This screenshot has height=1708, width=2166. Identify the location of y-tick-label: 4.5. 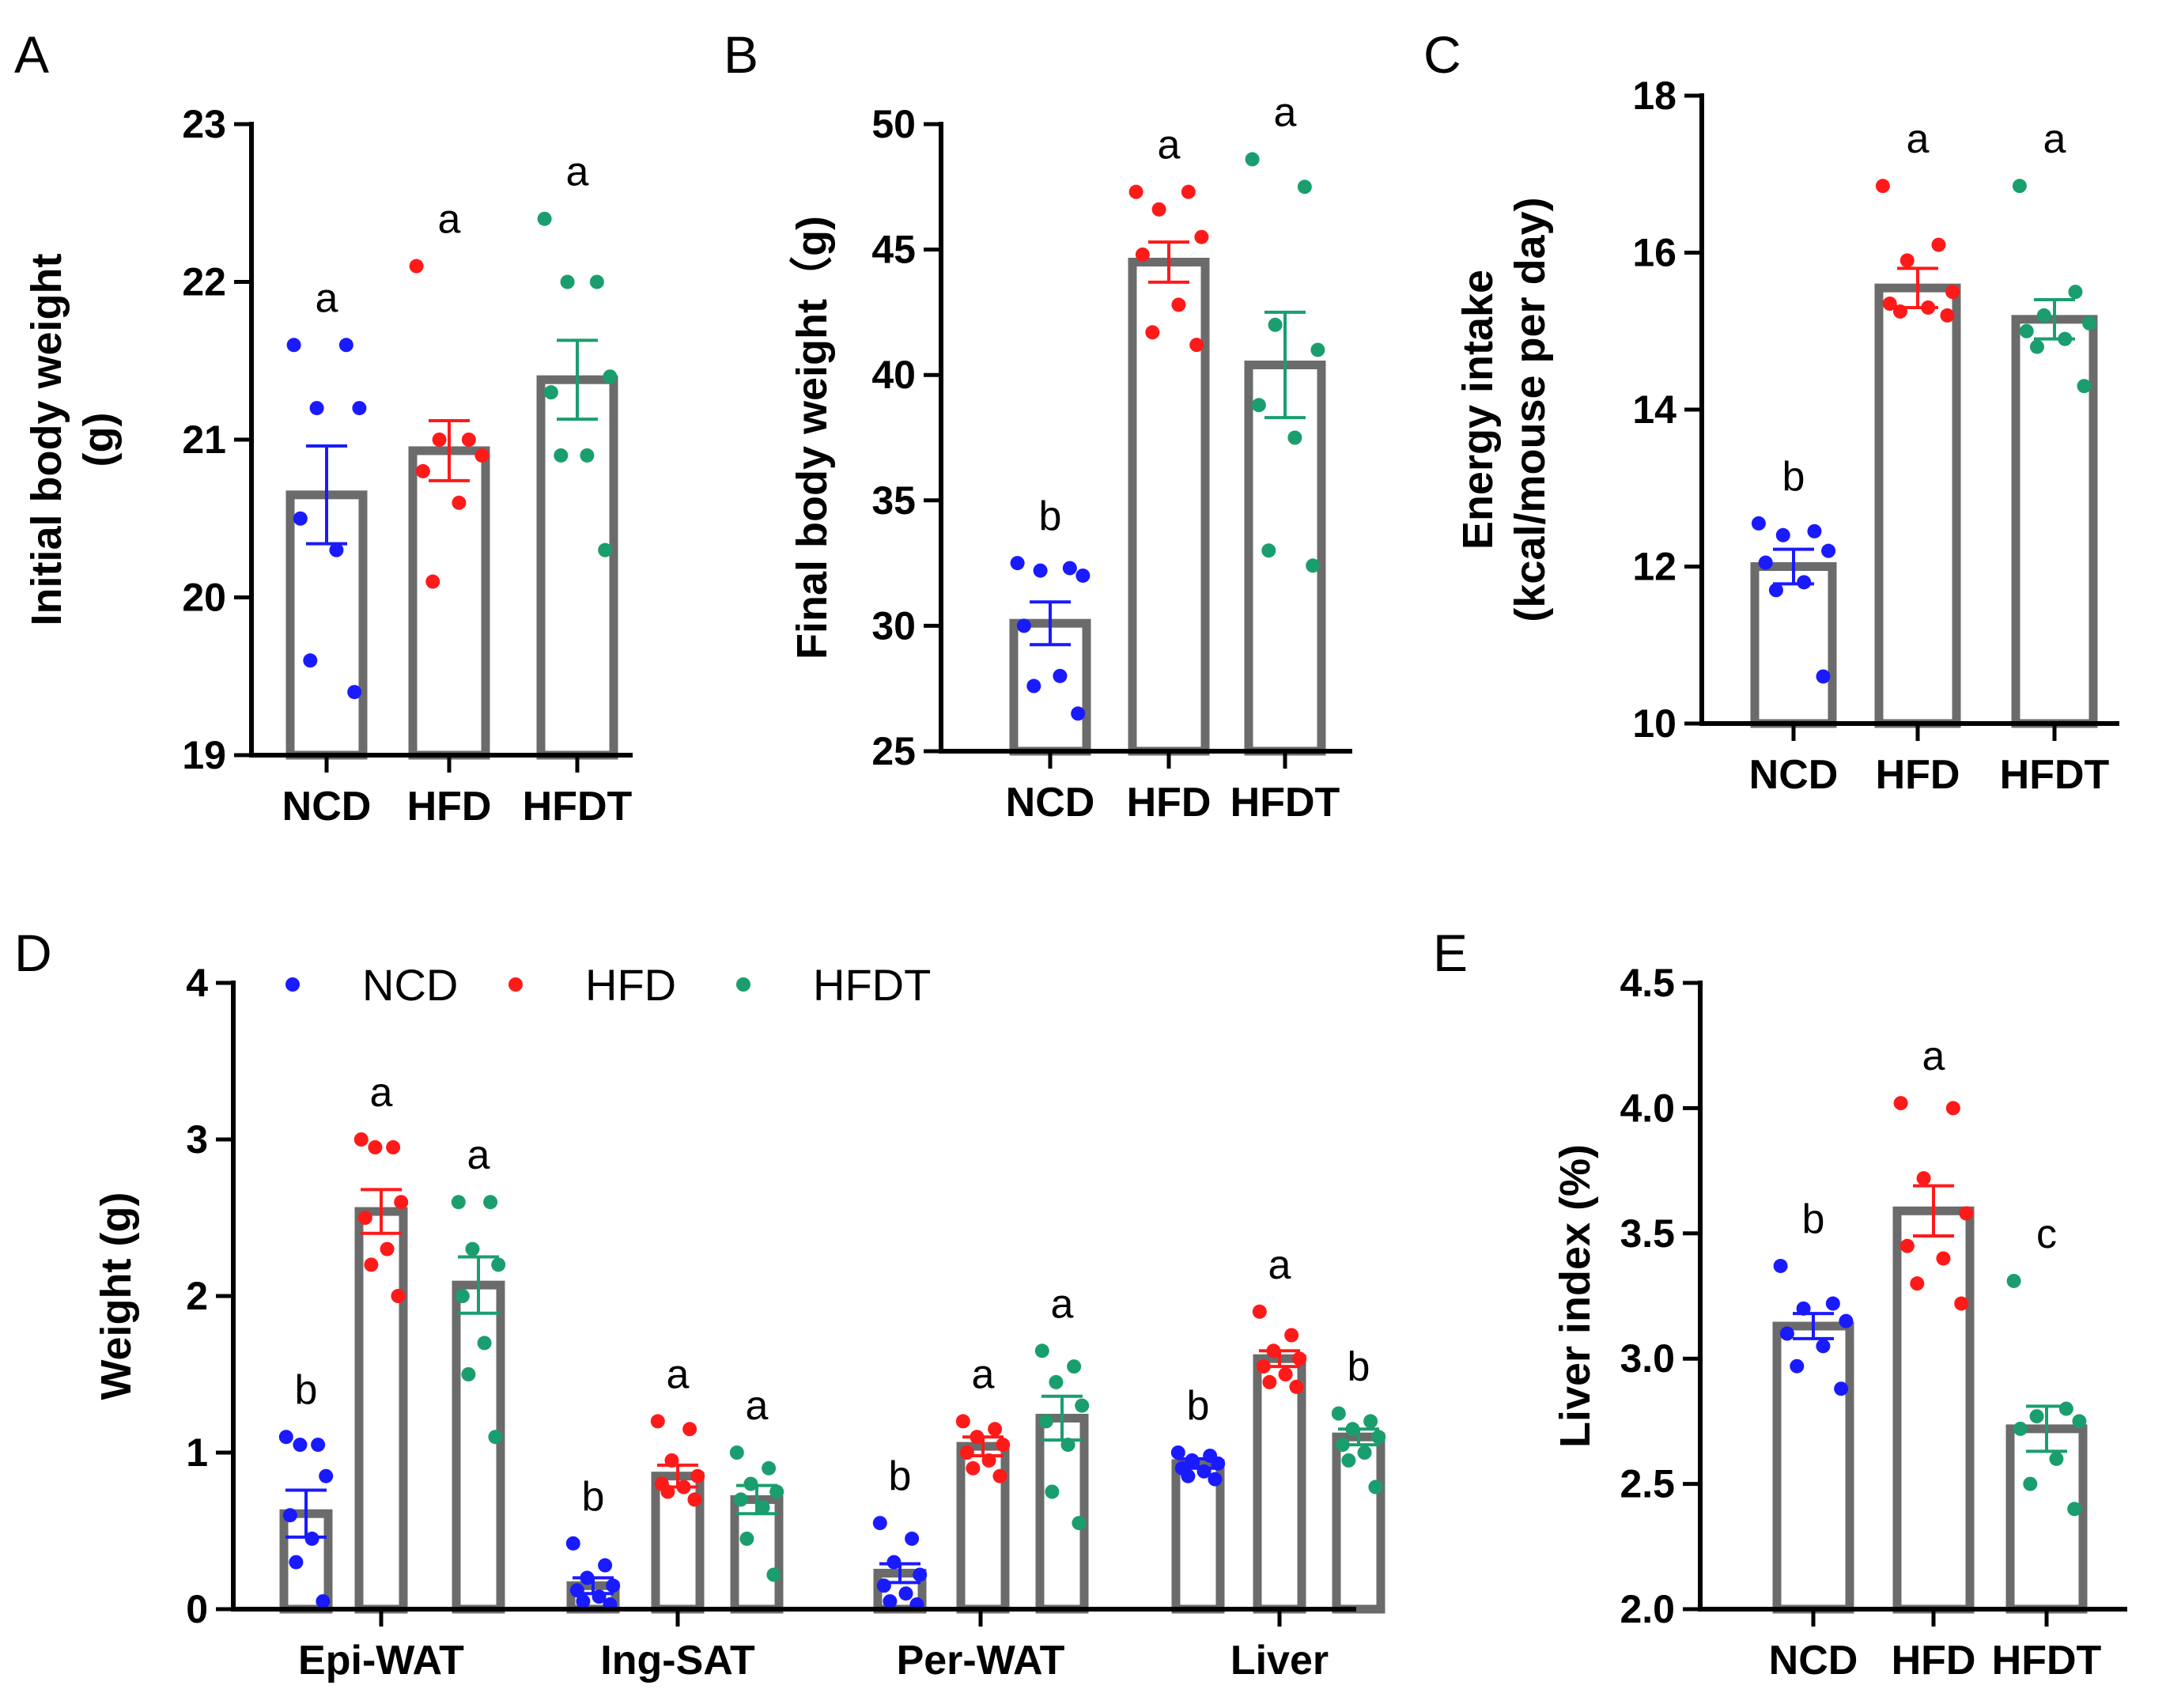
(1647, 983).